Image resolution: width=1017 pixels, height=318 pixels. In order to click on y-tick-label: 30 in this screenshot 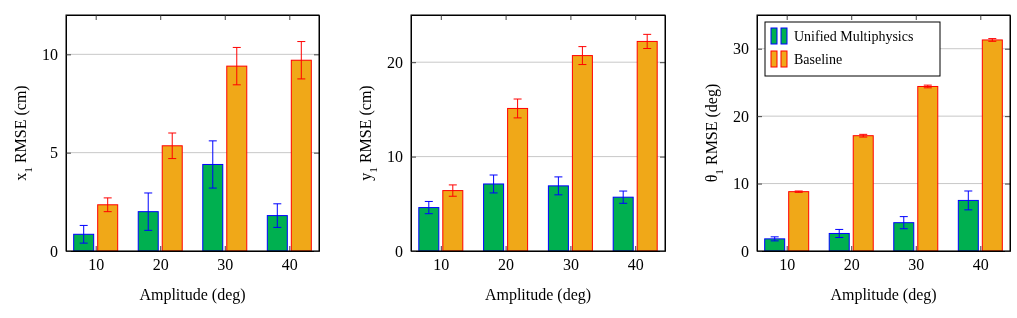, I will do `click(741, 49)`.